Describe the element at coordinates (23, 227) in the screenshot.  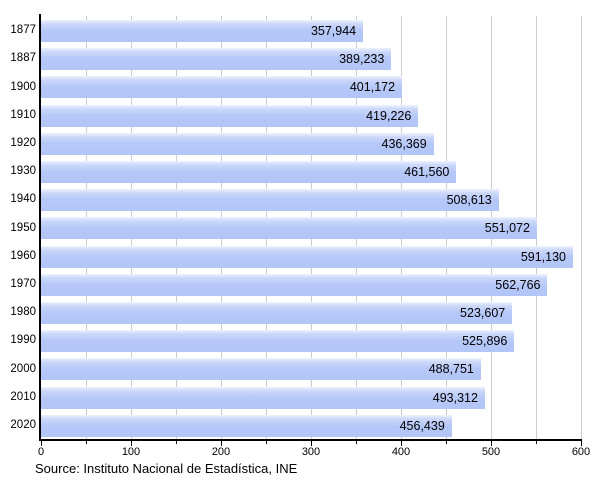
I see `y-axis-label: 1950` at that location.